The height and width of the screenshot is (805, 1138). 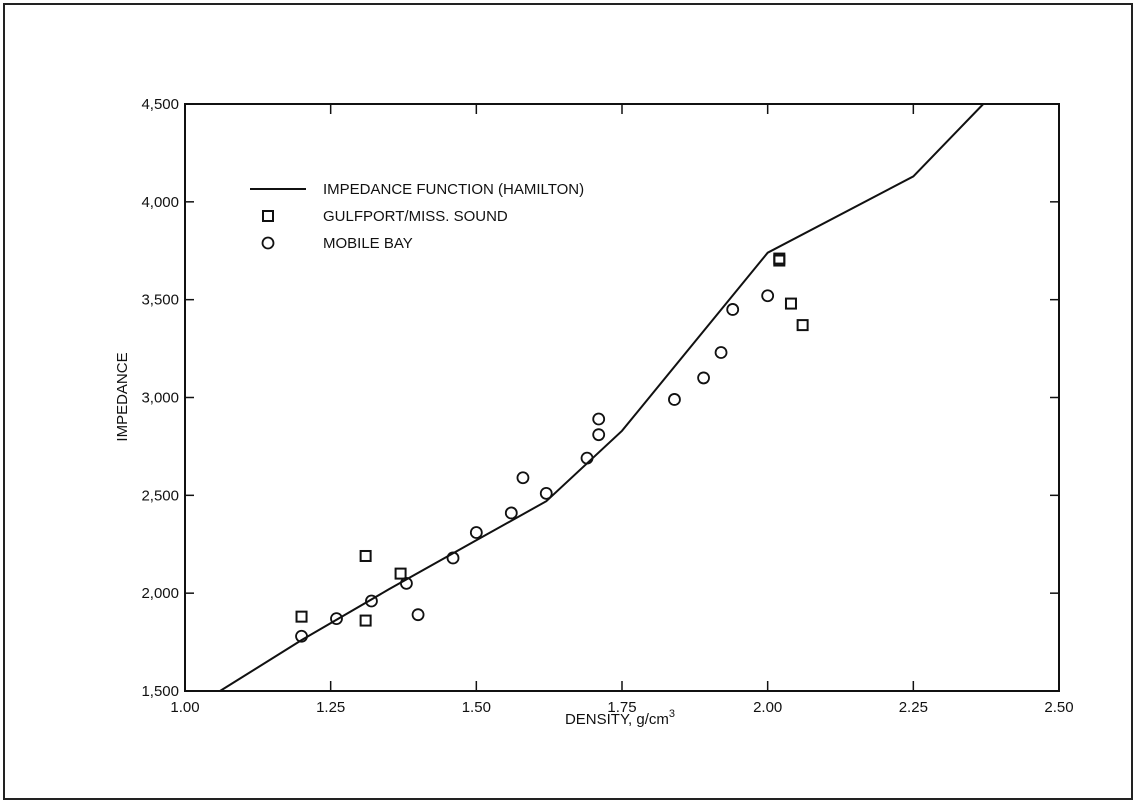 What do you see at coordinates (160, 691) in the screenshot?
I see `y-tick-label: 1,500` at bounding box center [160, 691].